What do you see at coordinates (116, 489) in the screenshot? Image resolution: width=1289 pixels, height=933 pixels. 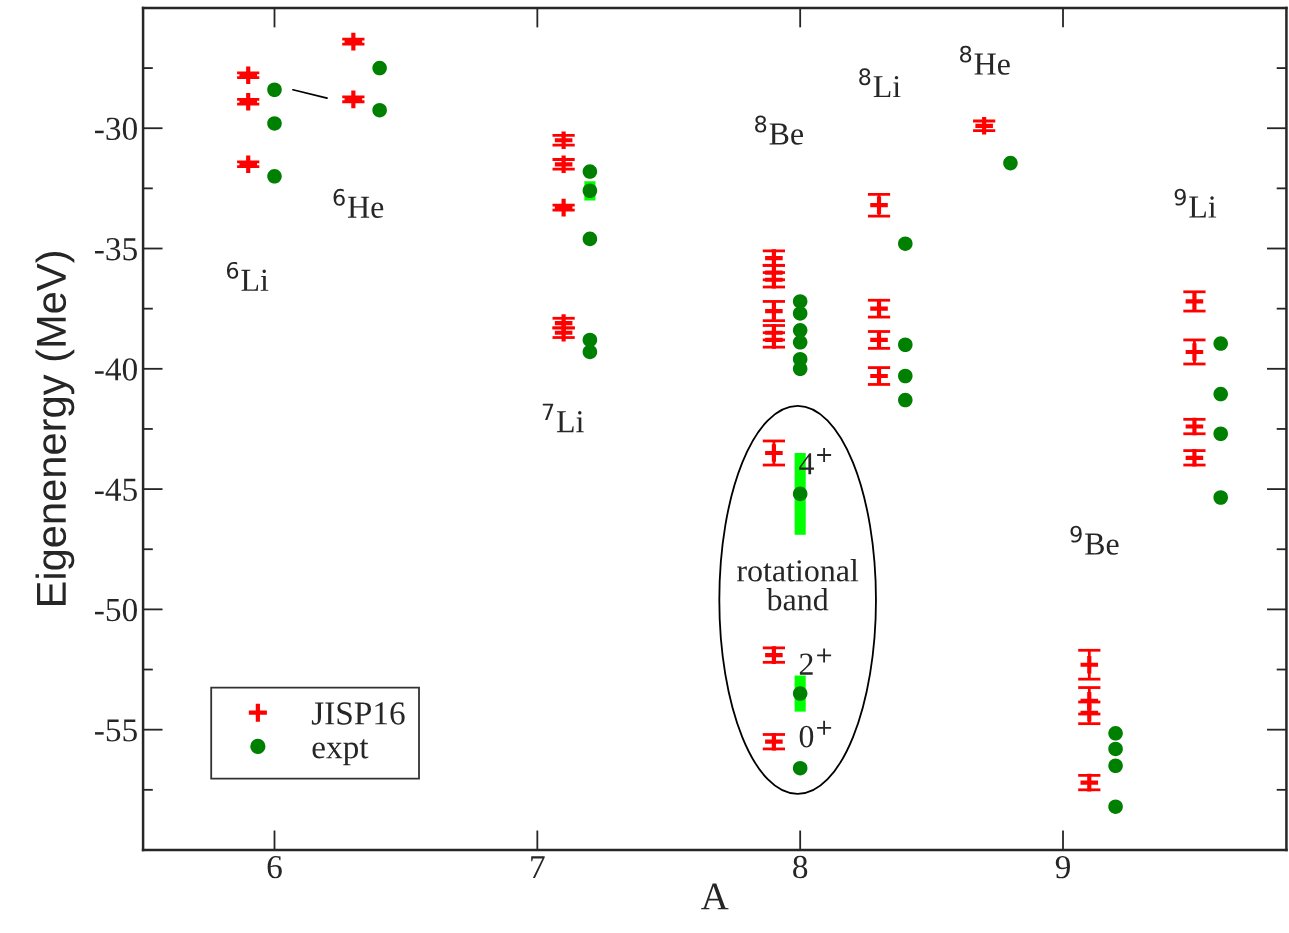 I see `y-tick-label: -45` at bounding box center [116, 489].